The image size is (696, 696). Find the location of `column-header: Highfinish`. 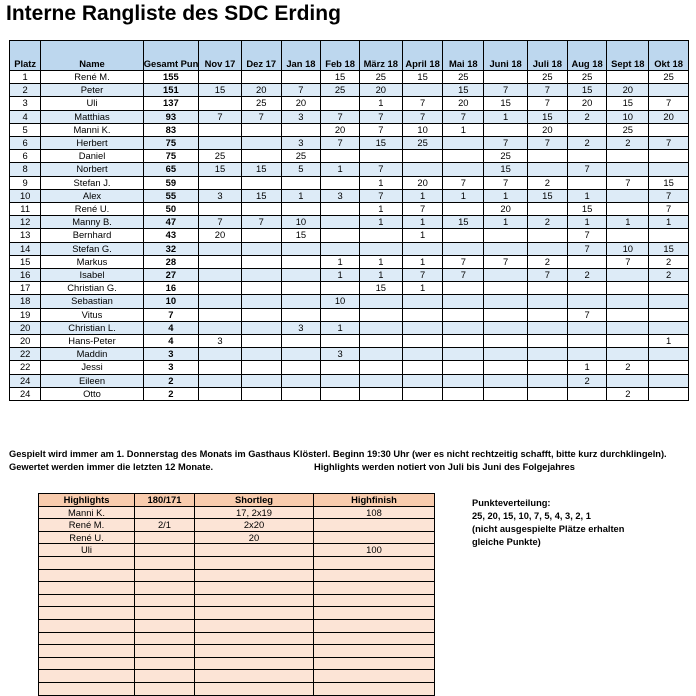

column-header: Highfinish is located at coordinates (374, 500).